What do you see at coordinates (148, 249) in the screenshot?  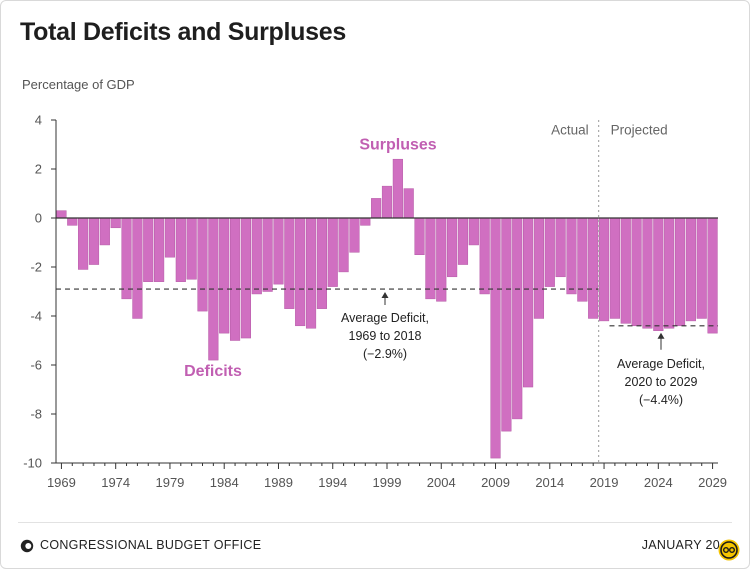 I see `bar-1977` at bounding box center [148, 249].